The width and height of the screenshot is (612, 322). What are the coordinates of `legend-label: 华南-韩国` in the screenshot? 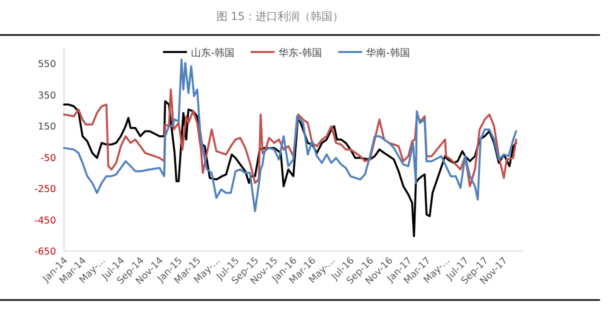 It's located at (388, 53).